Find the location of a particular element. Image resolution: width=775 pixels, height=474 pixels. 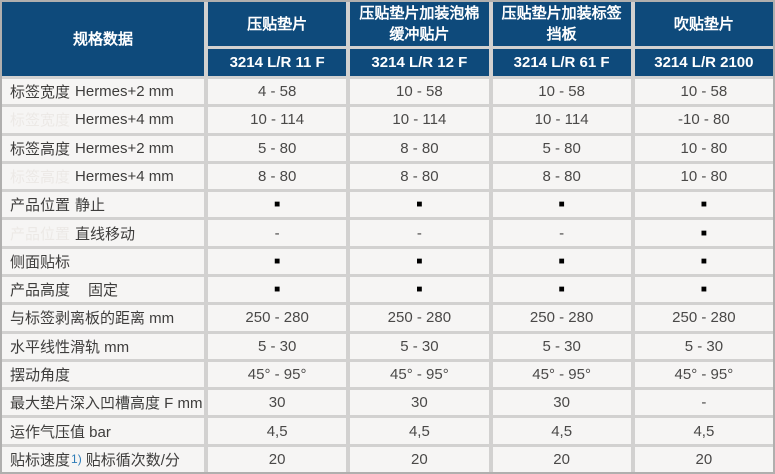

row-label-cell: 标签宽度 Hermes+2 mm is located at coordinates (103, 92).